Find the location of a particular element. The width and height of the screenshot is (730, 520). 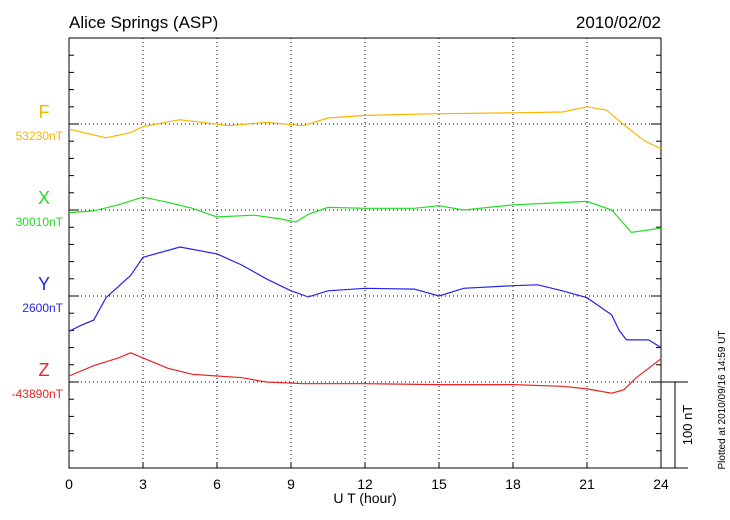

scale-bar-label: 100 nT is located at coordinates (687, 425).